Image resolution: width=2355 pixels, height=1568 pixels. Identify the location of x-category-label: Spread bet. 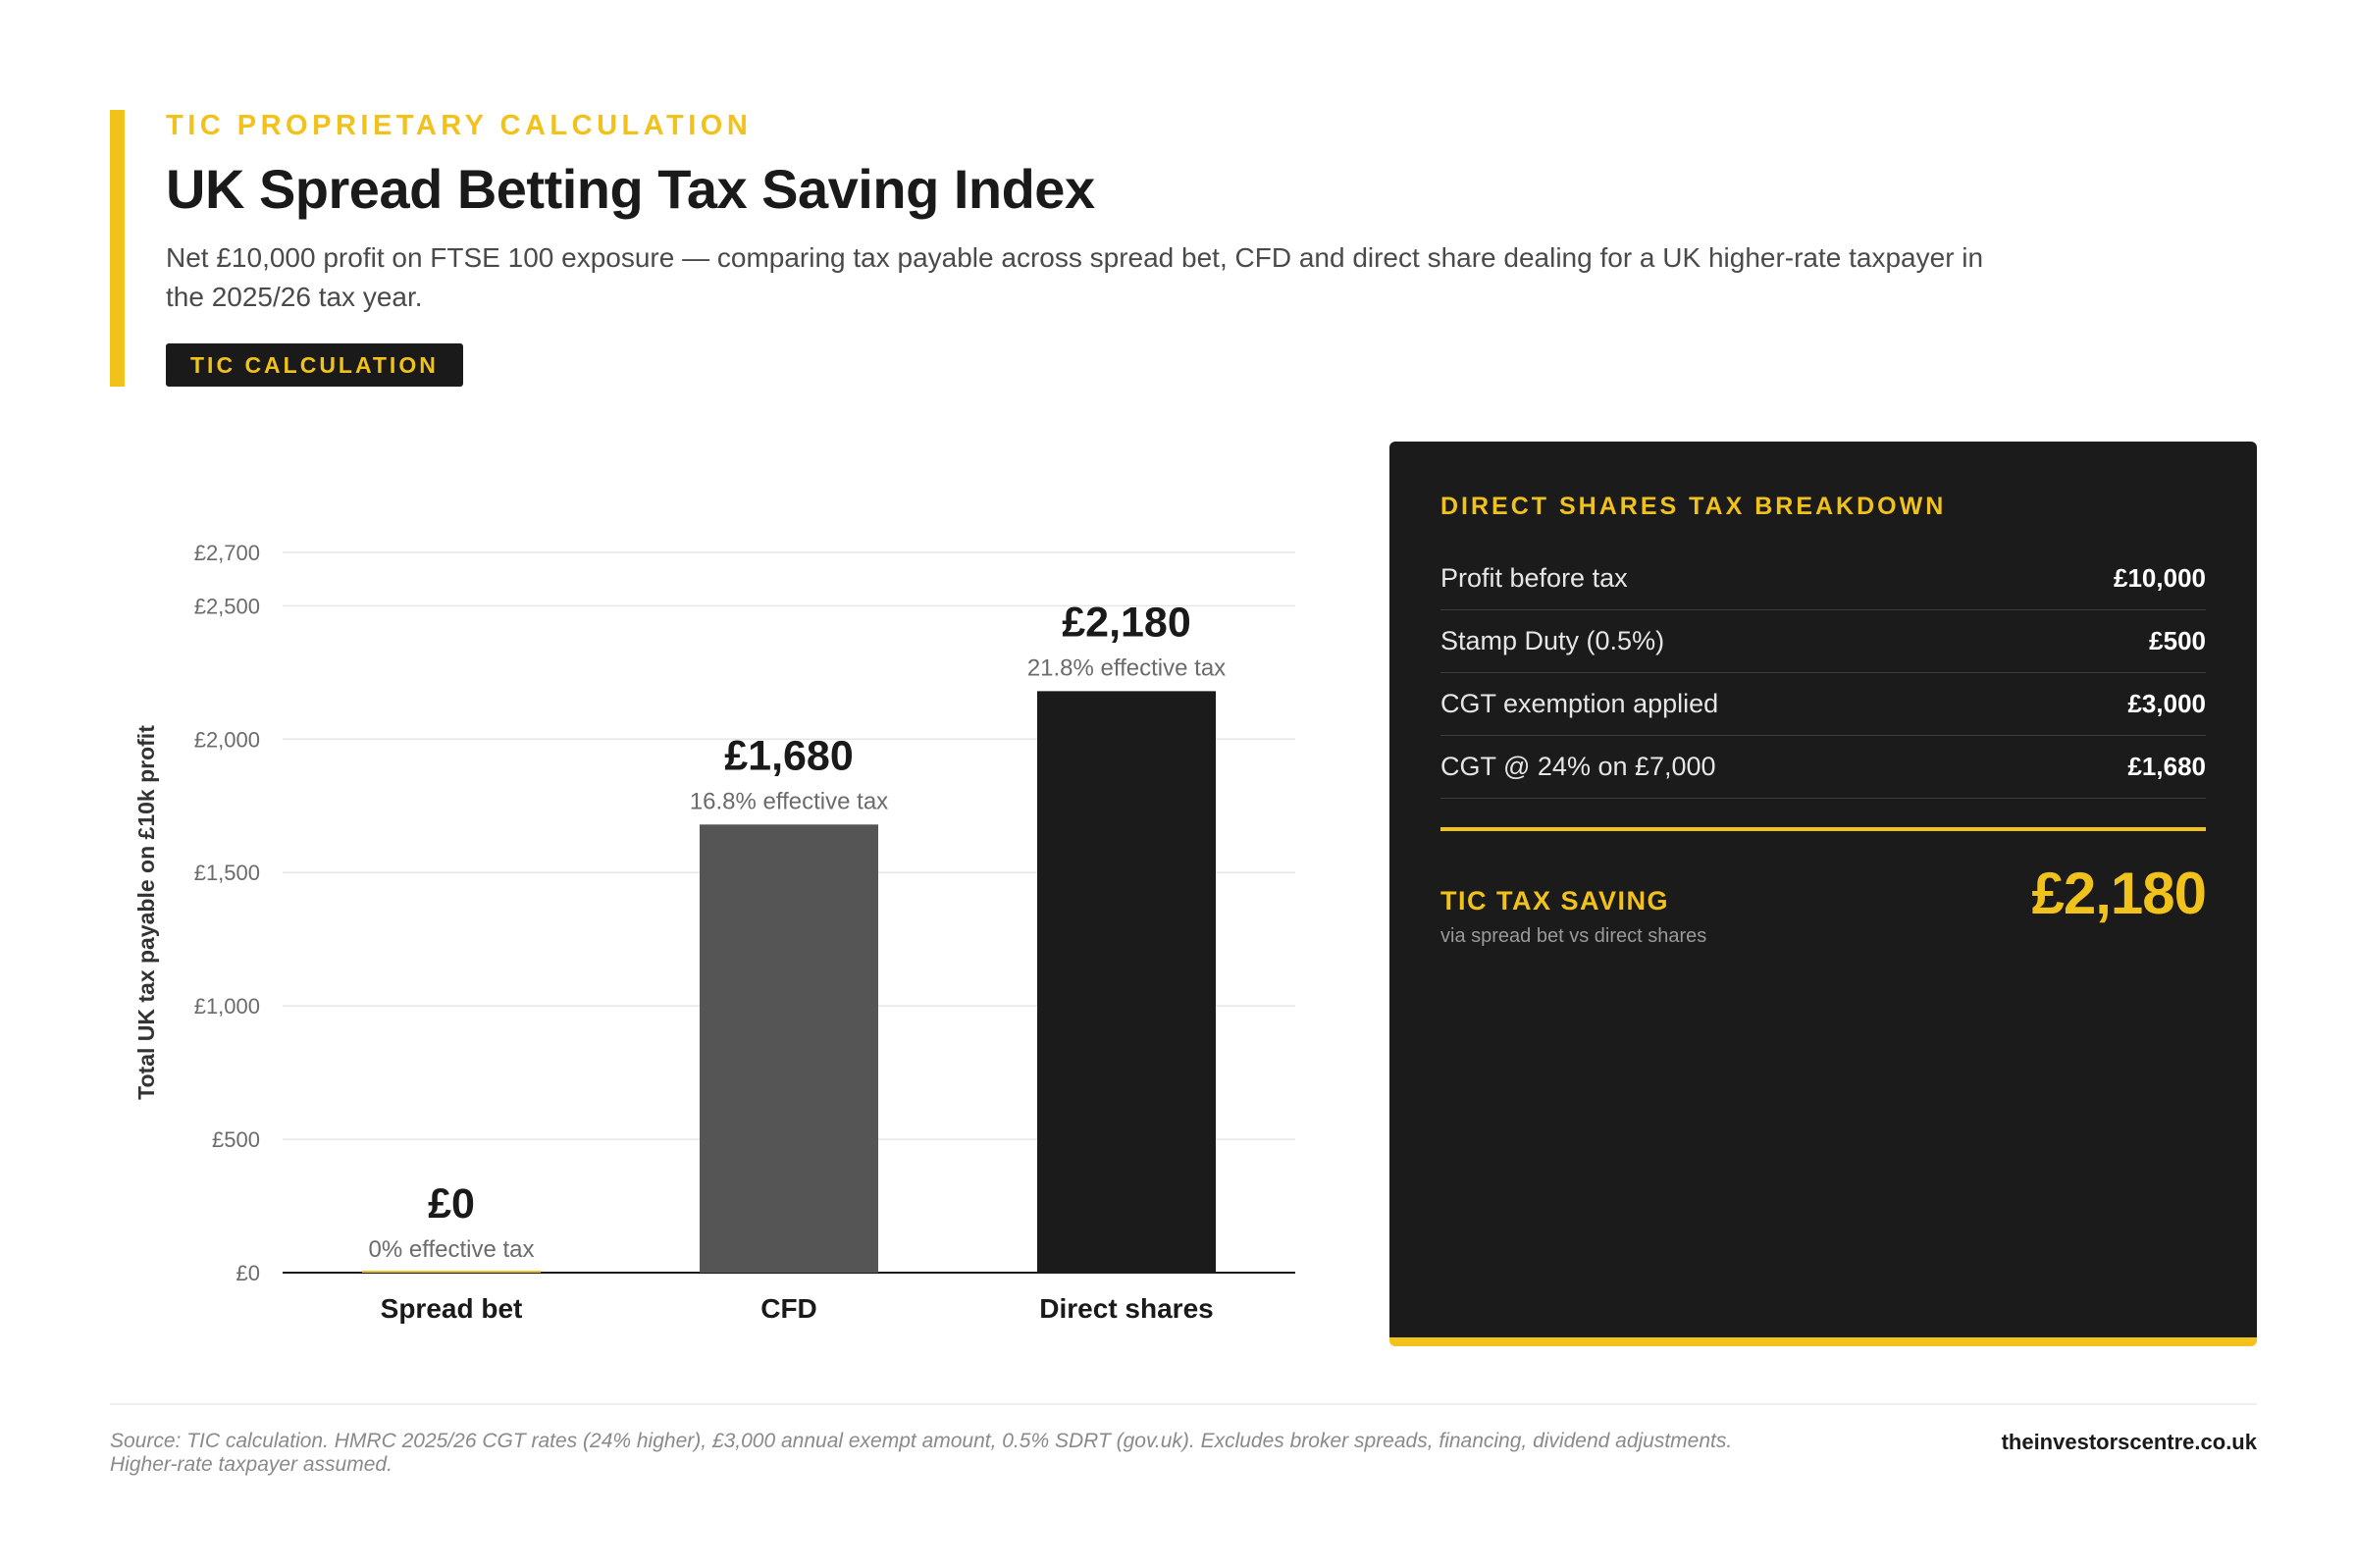
(452, 1308).